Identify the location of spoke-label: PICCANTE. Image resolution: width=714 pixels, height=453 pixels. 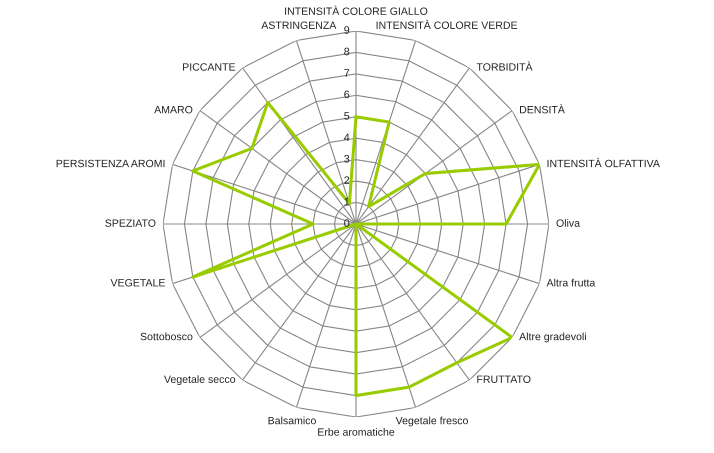
(209, 67).